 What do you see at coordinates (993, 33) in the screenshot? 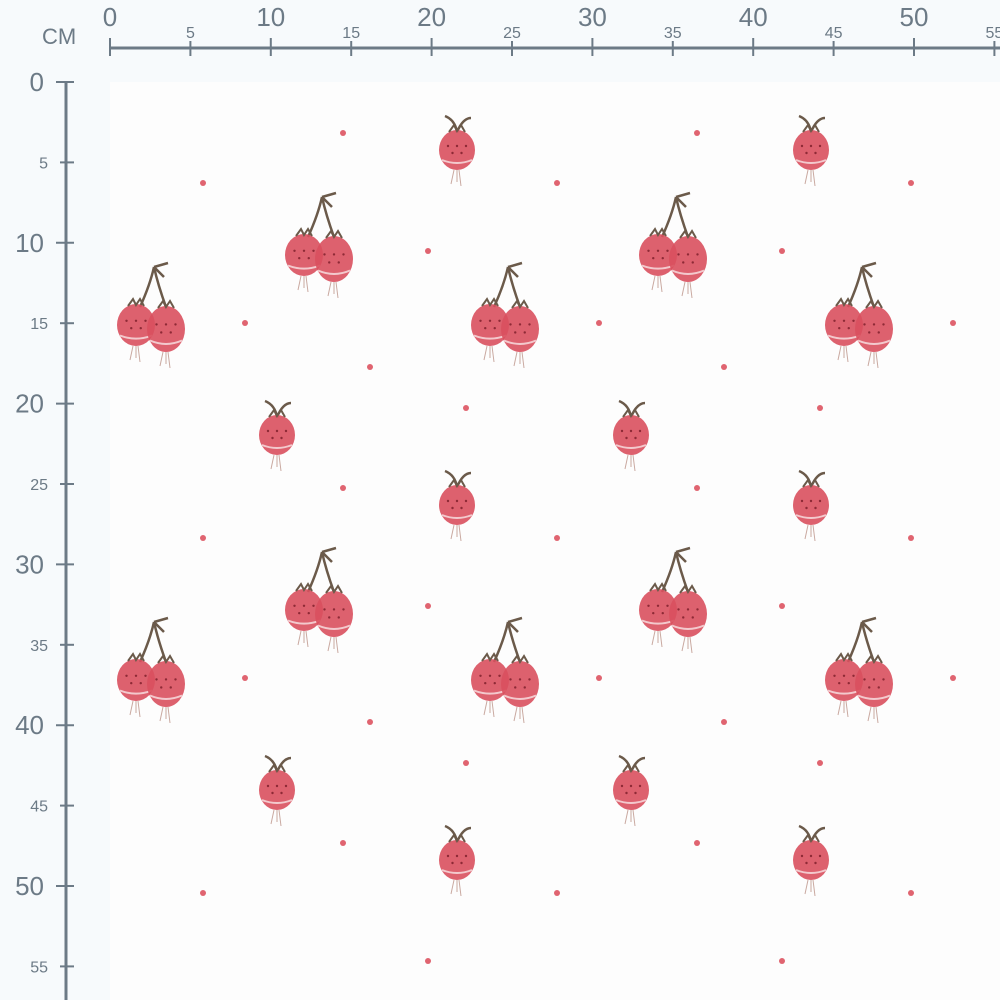
I see `top-ruler-label: 55` at bounding box center [993, 33].